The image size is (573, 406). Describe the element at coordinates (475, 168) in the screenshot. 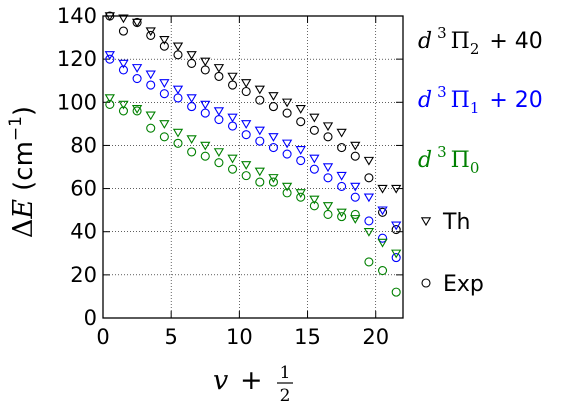

I see `legend-sub: 0` at that location.